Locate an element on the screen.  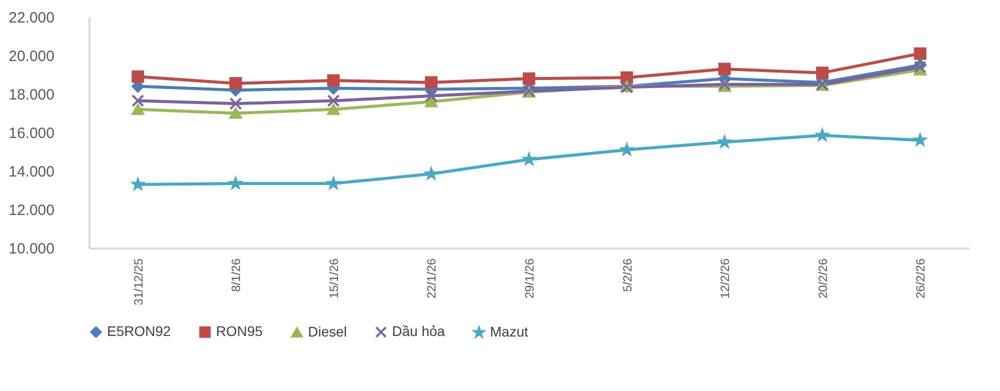
legend-label: Dầu hỏa is located at coordinates (419, 331).